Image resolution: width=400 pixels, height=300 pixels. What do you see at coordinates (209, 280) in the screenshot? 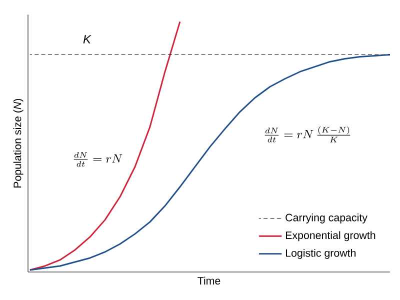
I see `x-axis-title: Time` at bounding box center [209, 280].